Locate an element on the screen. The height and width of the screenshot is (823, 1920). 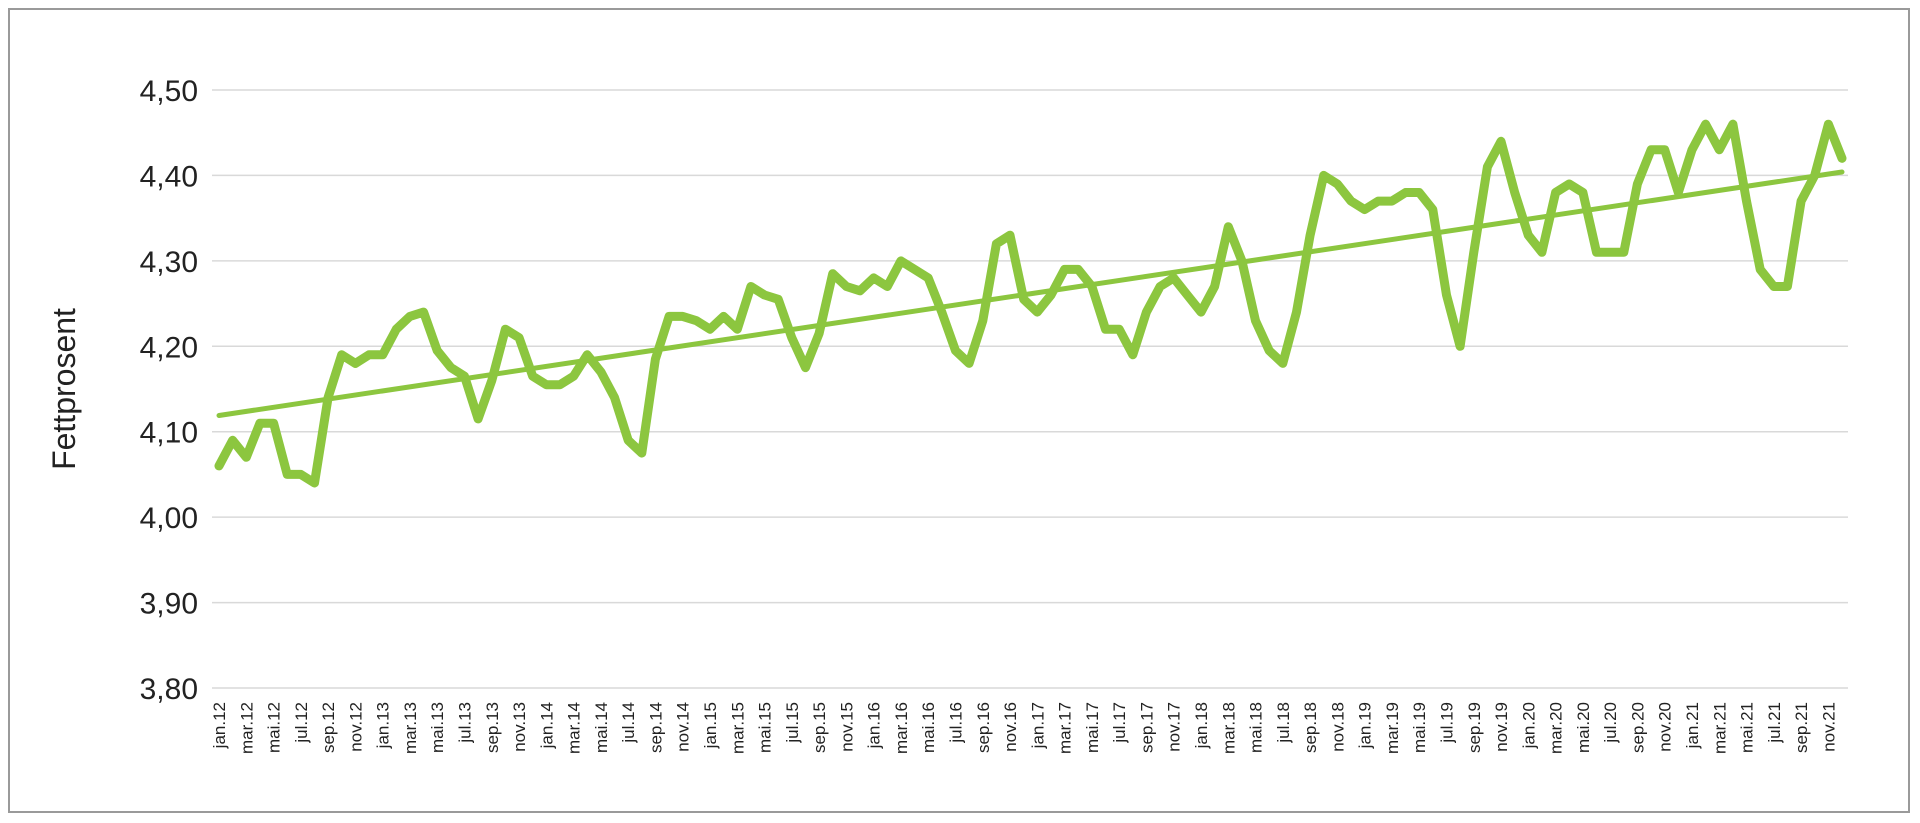
x-tick-label: jan.19 is located at coordinates (1365, 725).